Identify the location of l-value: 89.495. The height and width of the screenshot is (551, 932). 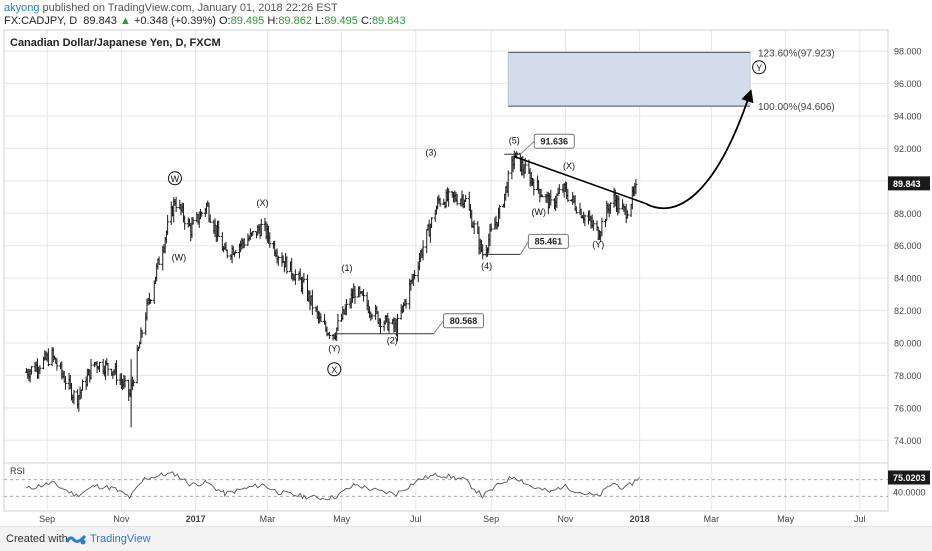
(341, 21).